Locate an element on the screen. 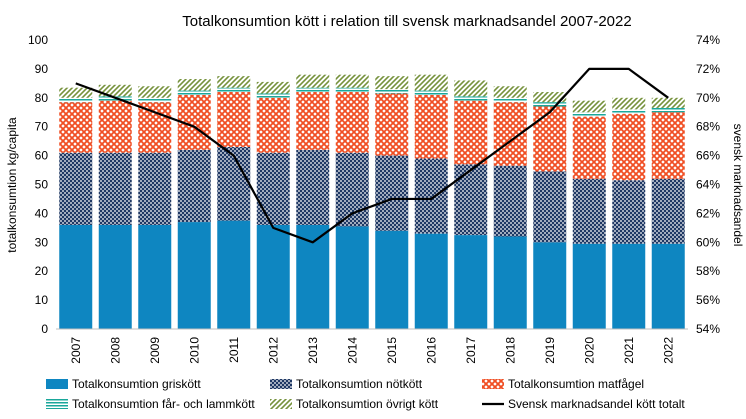 The width and height of the screenshot is (746, 419). y2-tick-label: 56% is located at coordinates (708, 300).